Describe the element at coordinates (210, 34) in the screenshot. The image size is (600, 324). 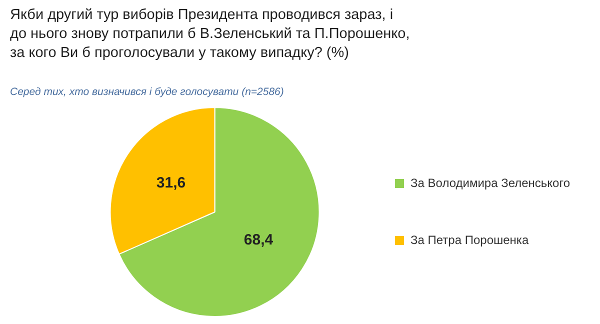
I see `chart-title: Якби другий тур виборів Президента проводився зараз, і до нього знову потрапили б В.Зеленський та П.Порошенко, за кого Ви б проголосували у такому випадку? (%)` at that location.